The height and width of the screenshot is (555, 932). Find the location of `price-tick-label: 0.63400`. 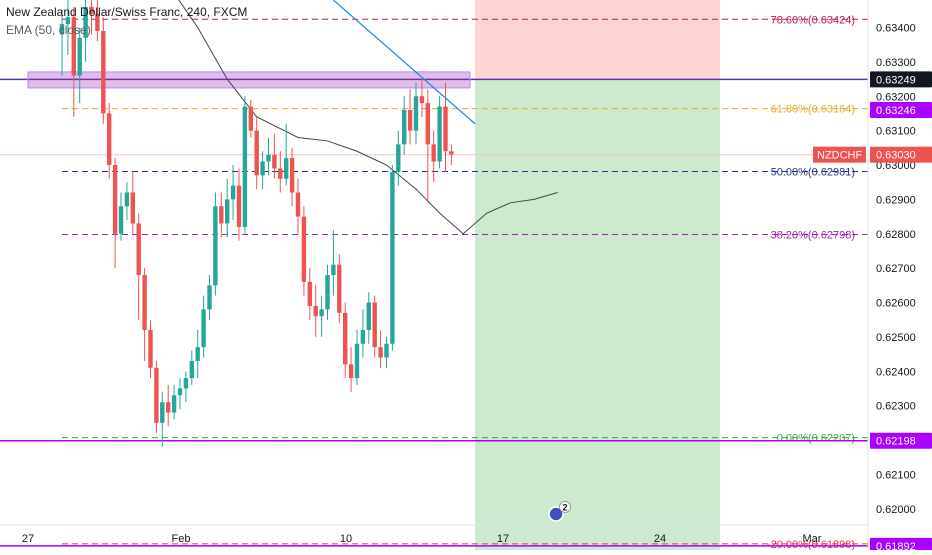

price-tick-label: 0.63400 is located at coordinates (896, 29).